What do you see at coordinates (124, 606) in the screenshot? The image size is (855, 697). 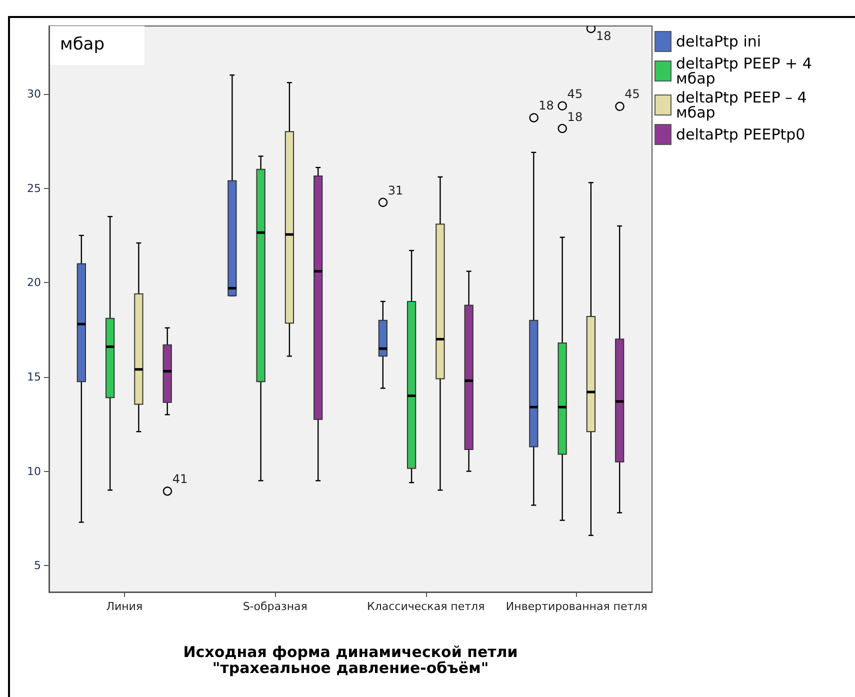 I see `x-tick-label: Линия` at bounding box center [124, 606].